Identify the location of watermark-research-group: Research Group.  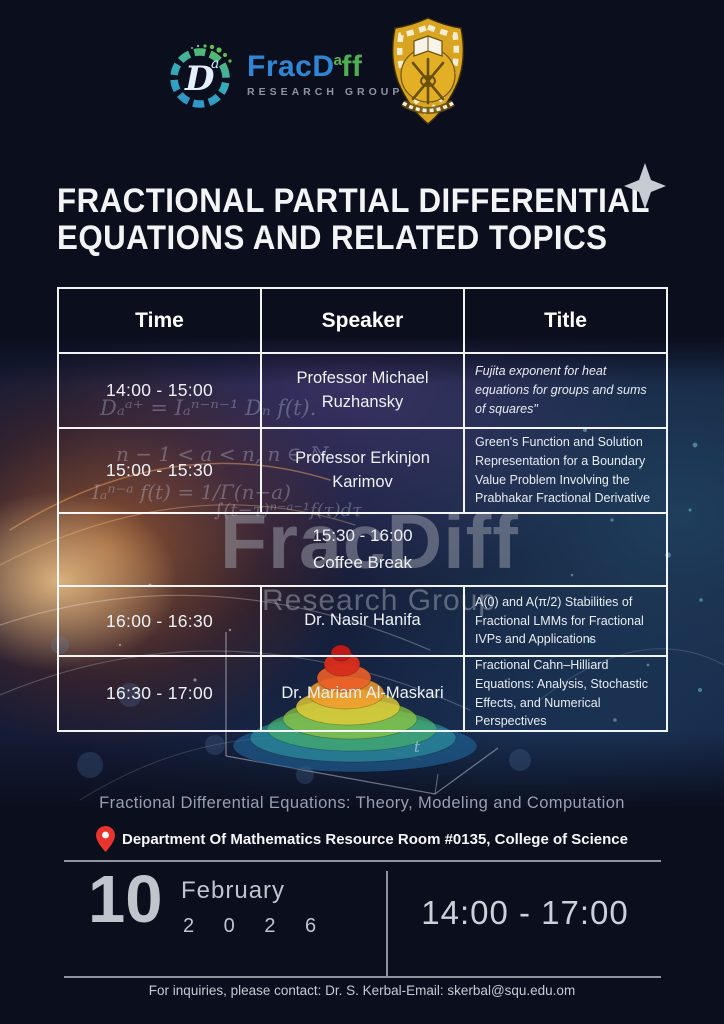
(379, 600).